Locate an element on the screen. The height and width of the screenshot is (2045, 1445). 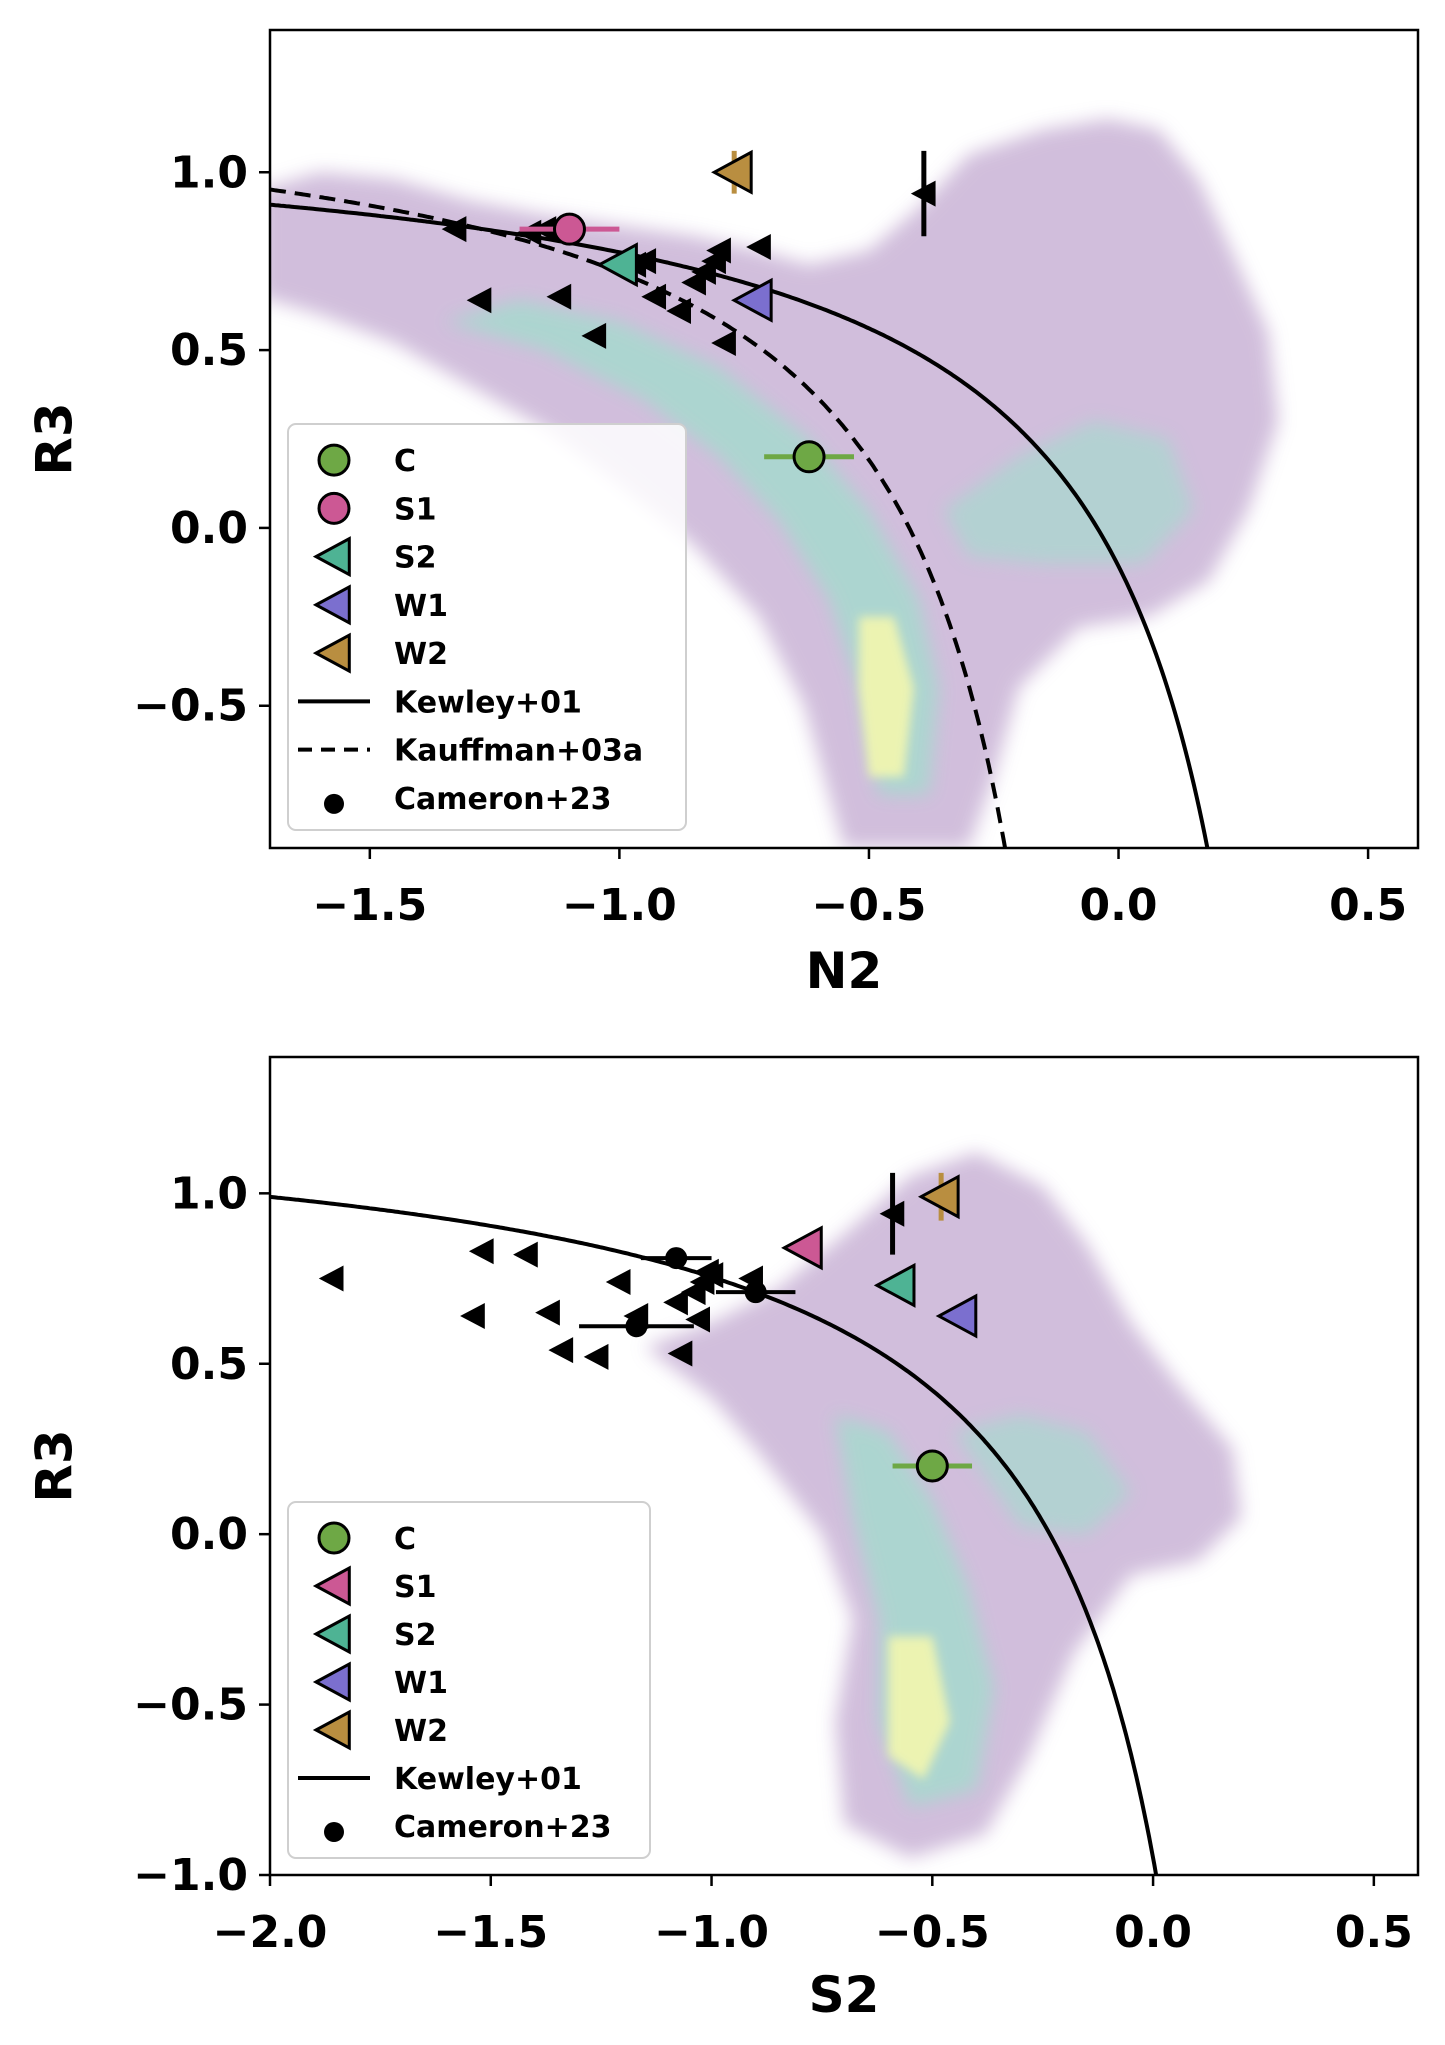
legend: C S1 S2 W1 W2 Kewley+01 Kauffman+03a Cameron+23 is located at coordinates (487, 627).